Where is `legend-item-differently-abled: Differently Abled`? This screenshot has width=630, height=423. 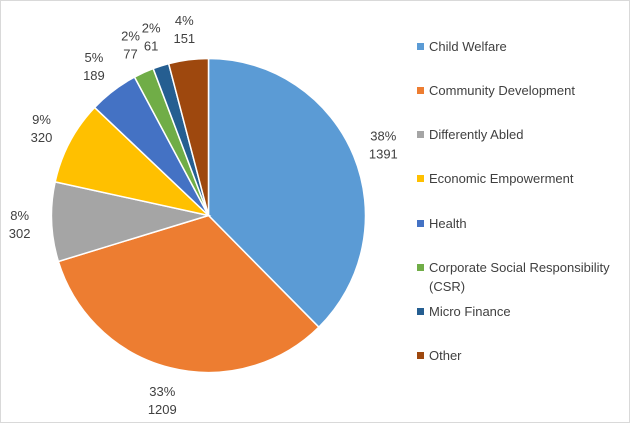 legend-item-differently-abled: Differently Abled is located at coordinates (515, 134).